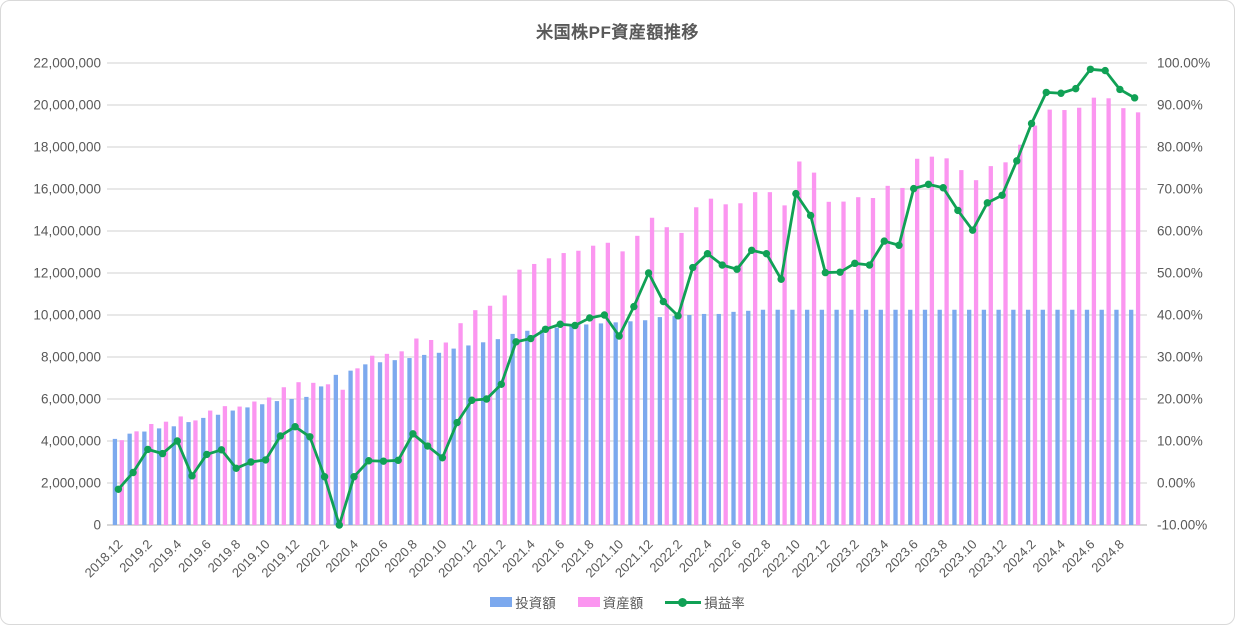 Image resolution: width=1235 pixels, height=625 pixels. I want to click on svg-text: 8,000,000, so click(71, 357).